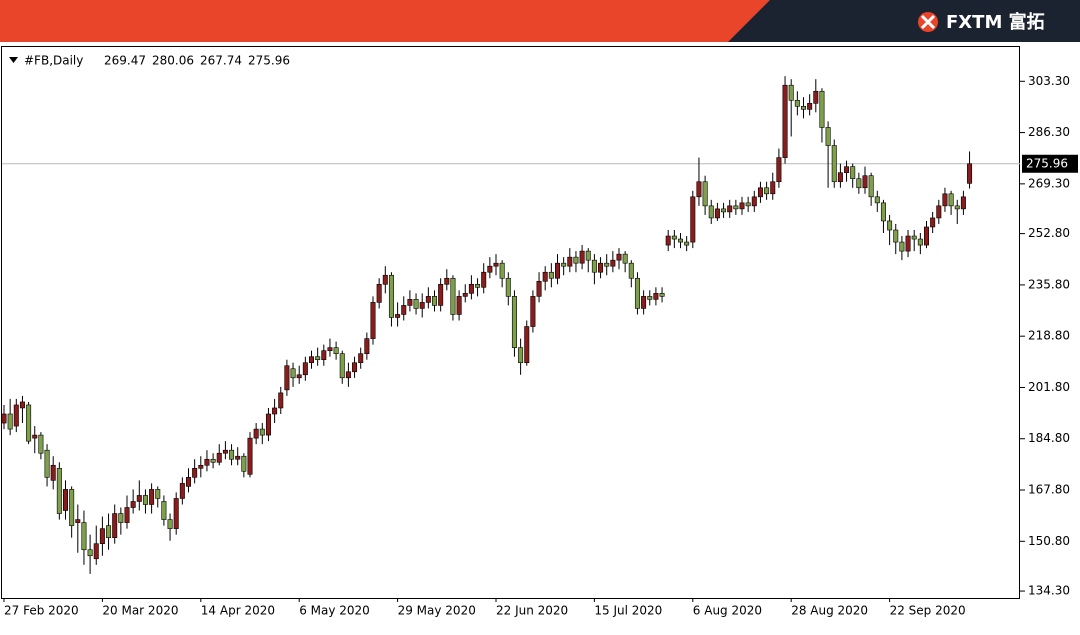 The image size is (1080, 635). What do you see at coordinates (173, 61) in the screenshot?
I see `ohlc-high: 280.06` at bounding box center [173, 61].